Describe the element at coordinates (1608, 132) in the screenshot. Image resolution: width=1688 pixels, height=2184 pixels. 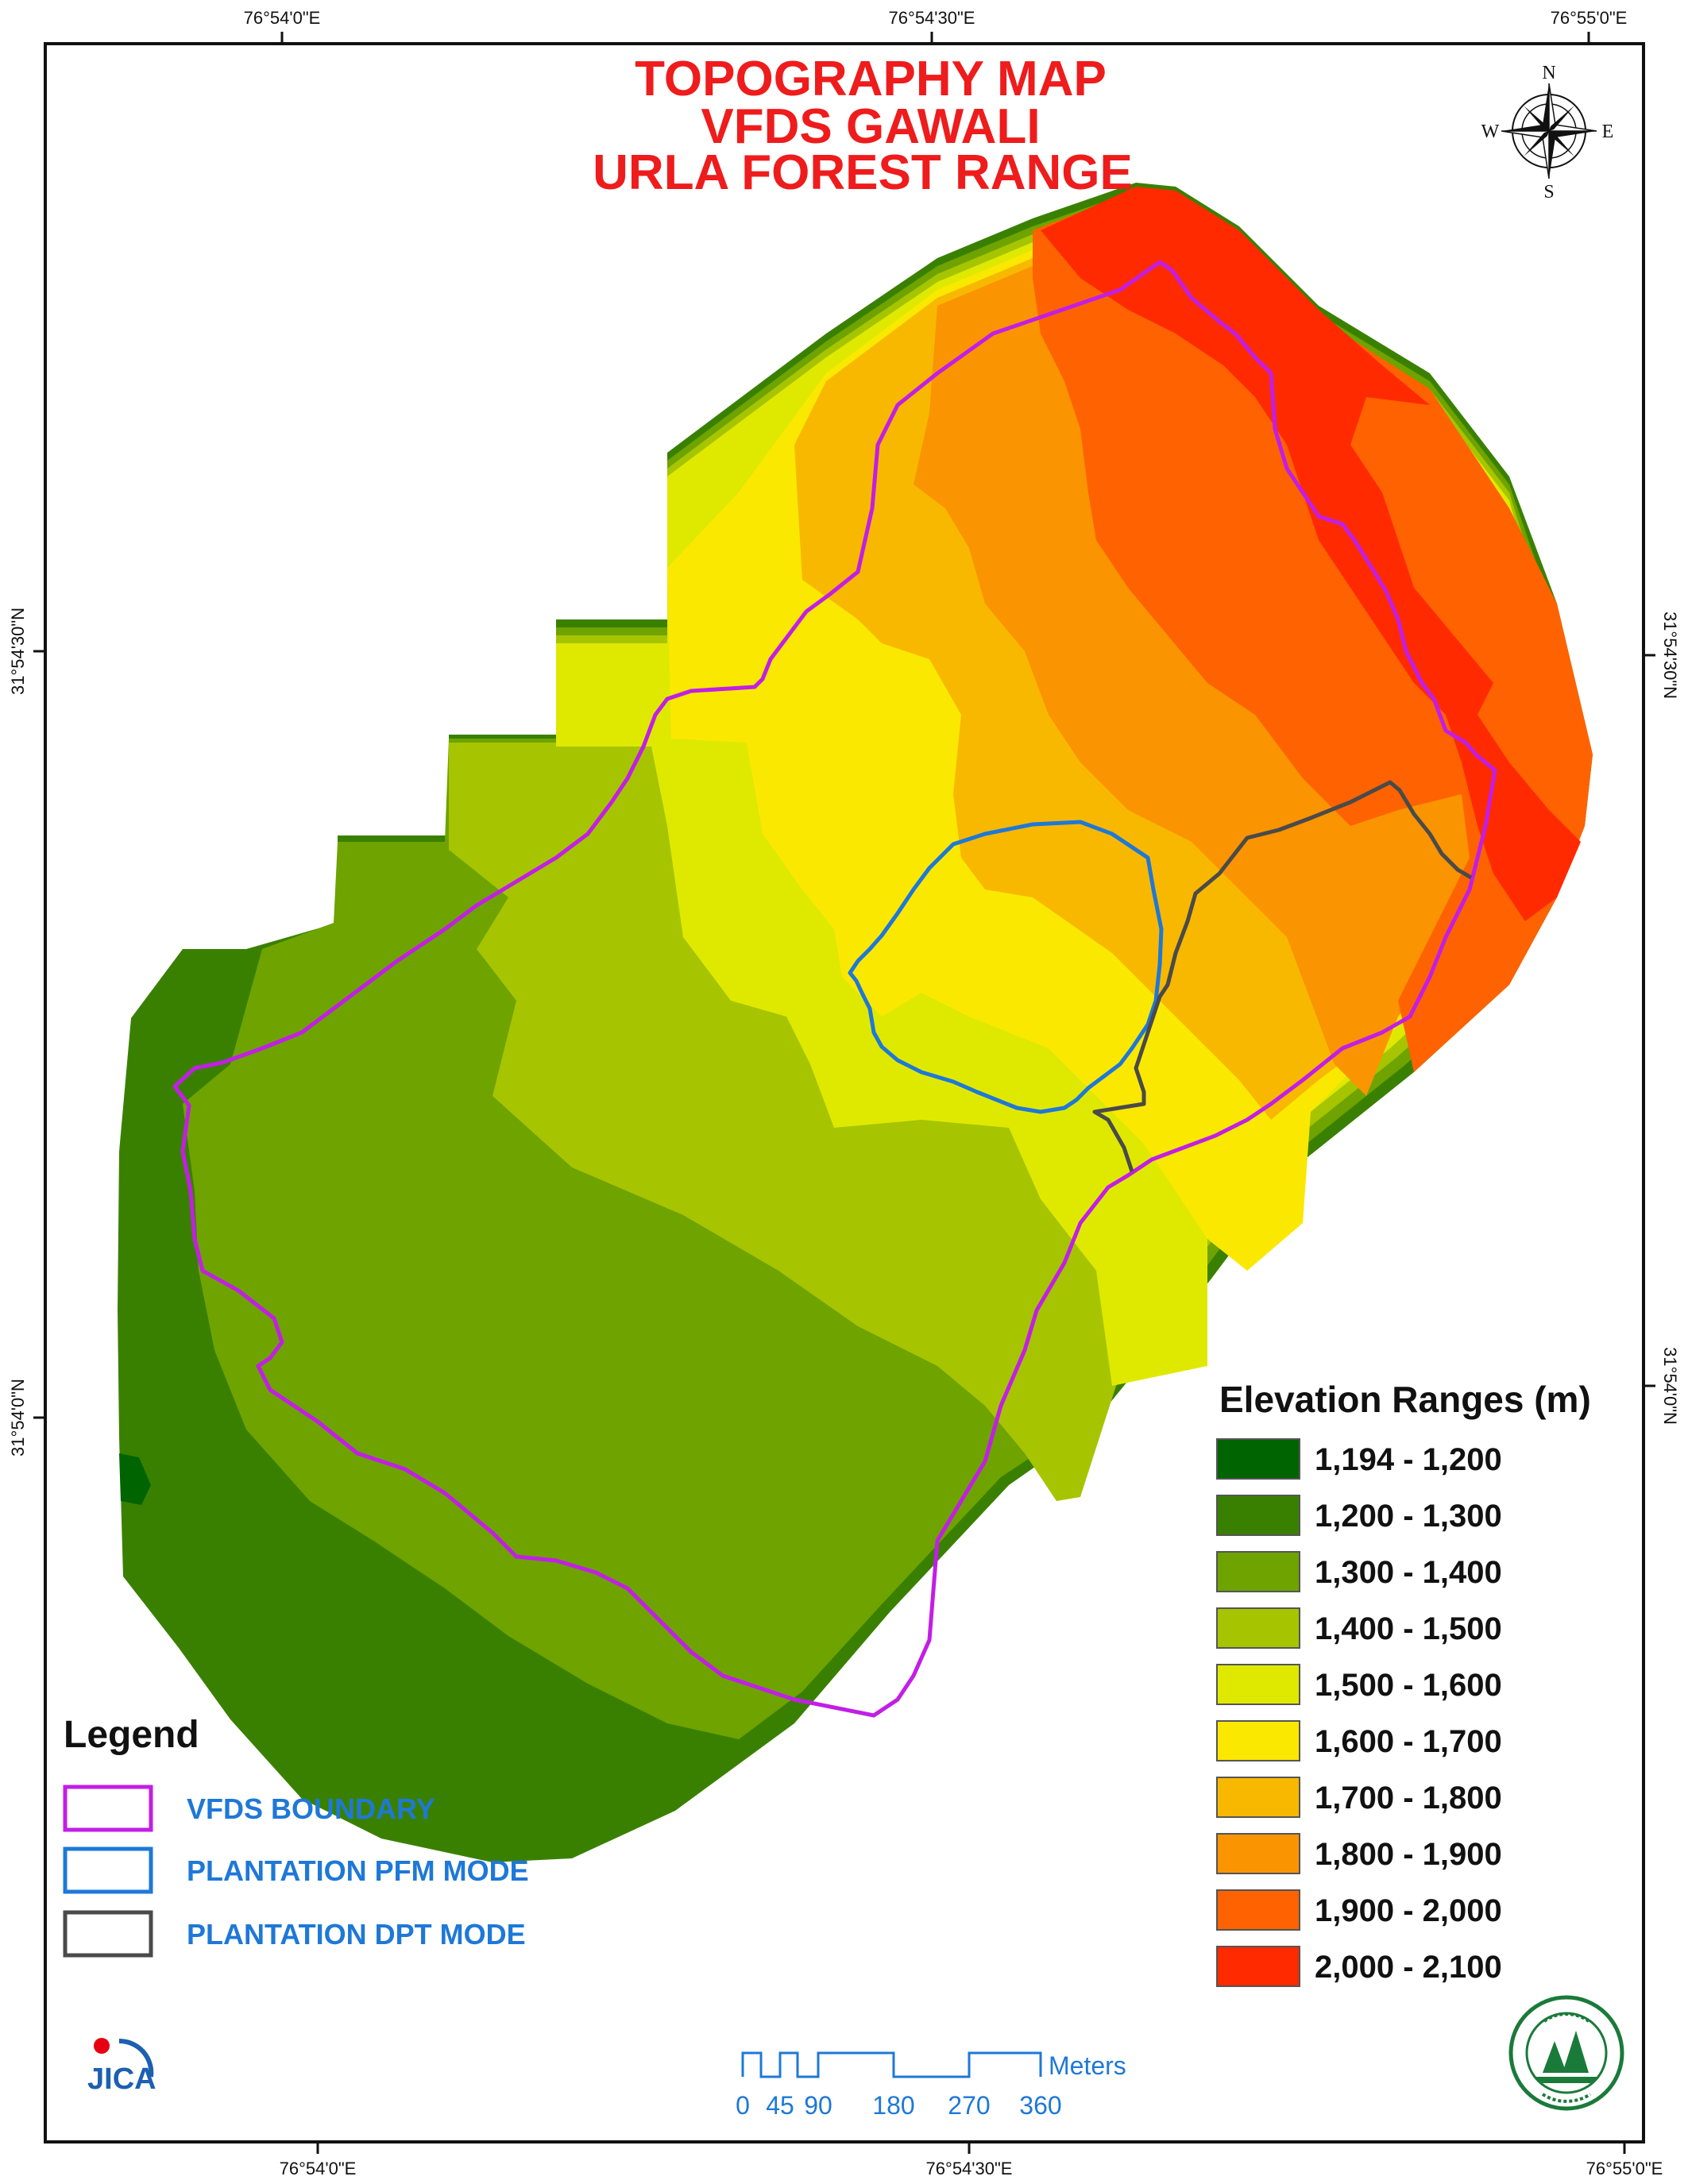
I see `compass-e: E` at that location.